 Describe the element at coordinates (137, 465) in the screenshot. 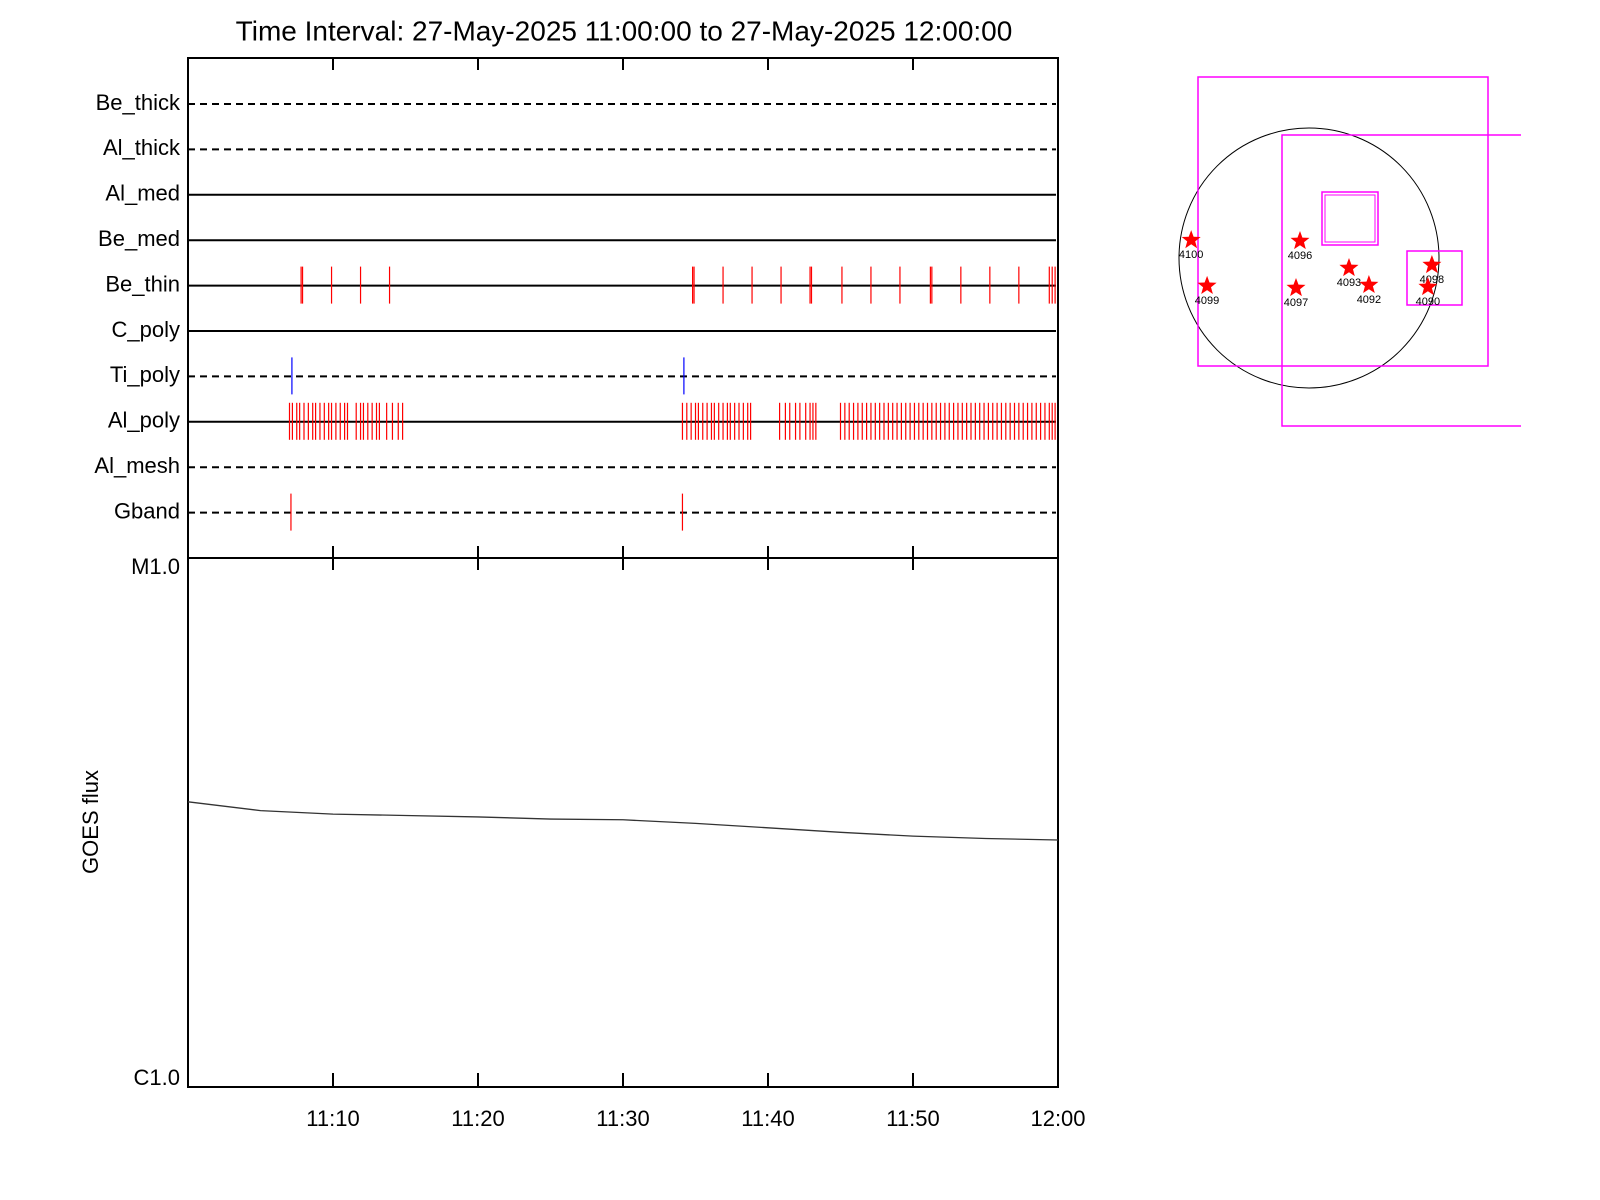

I see `row-label: Al_mesh` at that location.